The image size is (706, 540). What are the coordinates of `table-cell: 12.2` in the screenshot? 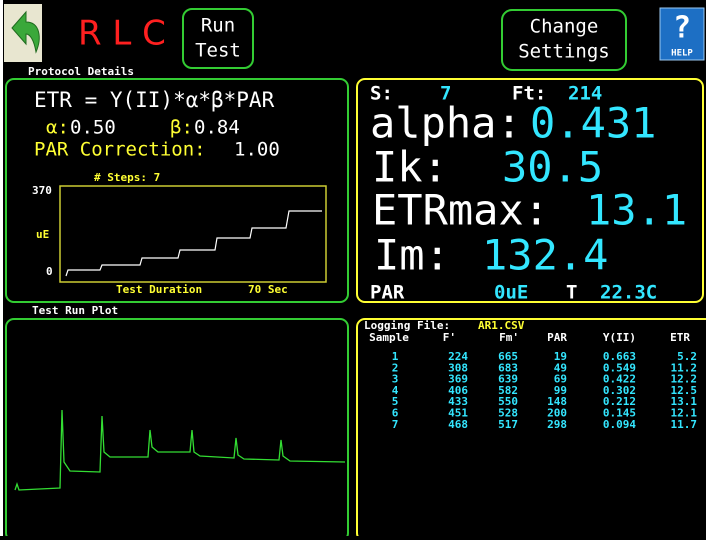 It's located at (684, 379).